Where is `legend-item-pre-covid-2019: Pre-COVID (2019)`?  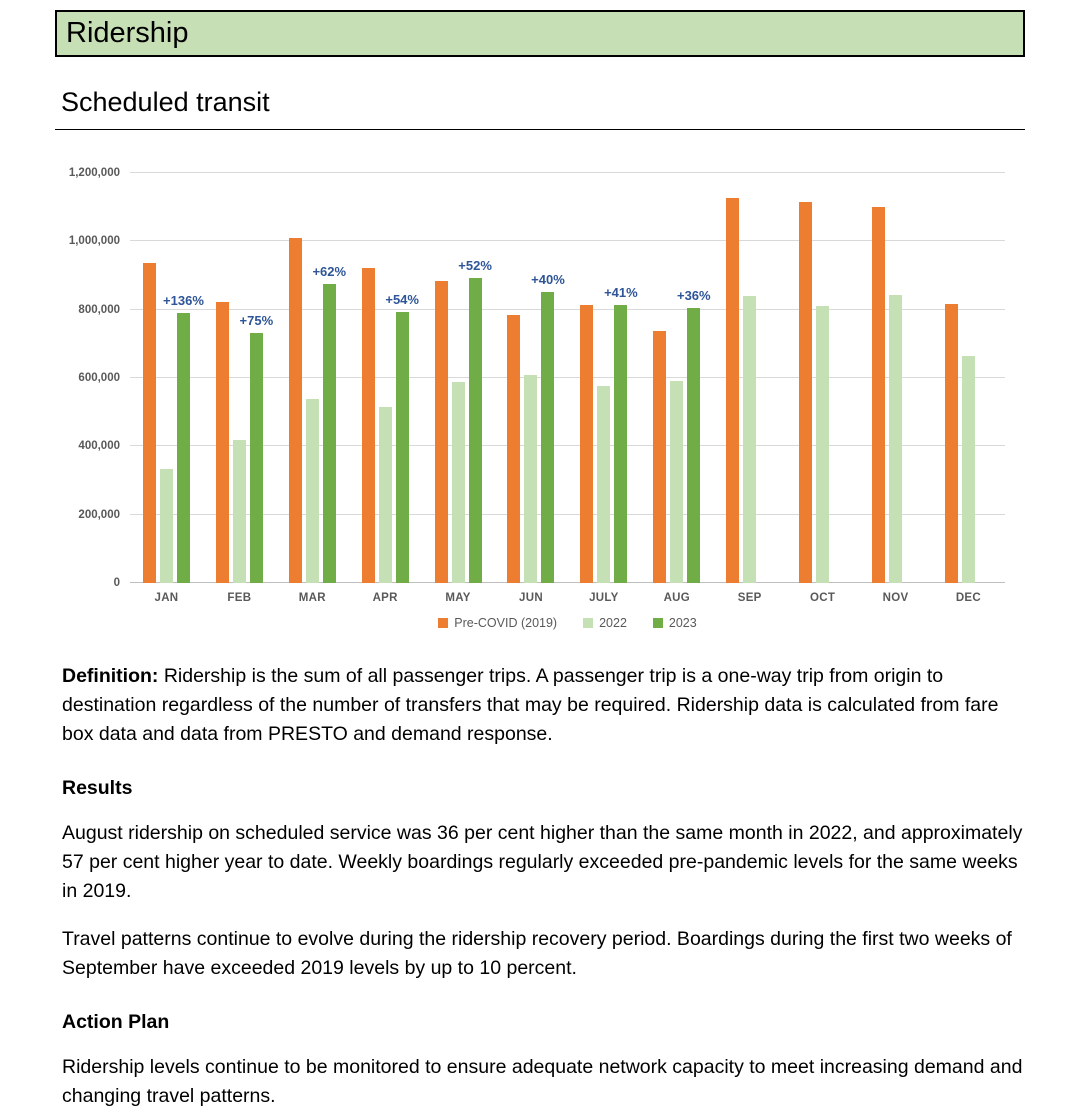 legend-item-pre-covid-2019: Pre-COVID (2019) is located at coordinates (497, 623).